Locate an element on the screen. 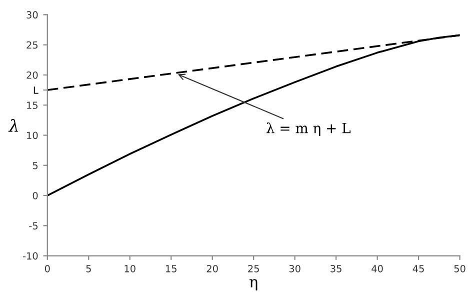 The width and height of the screenshot is (474, 294). y-tick-label: -10 is located at coordinates (30, 256).